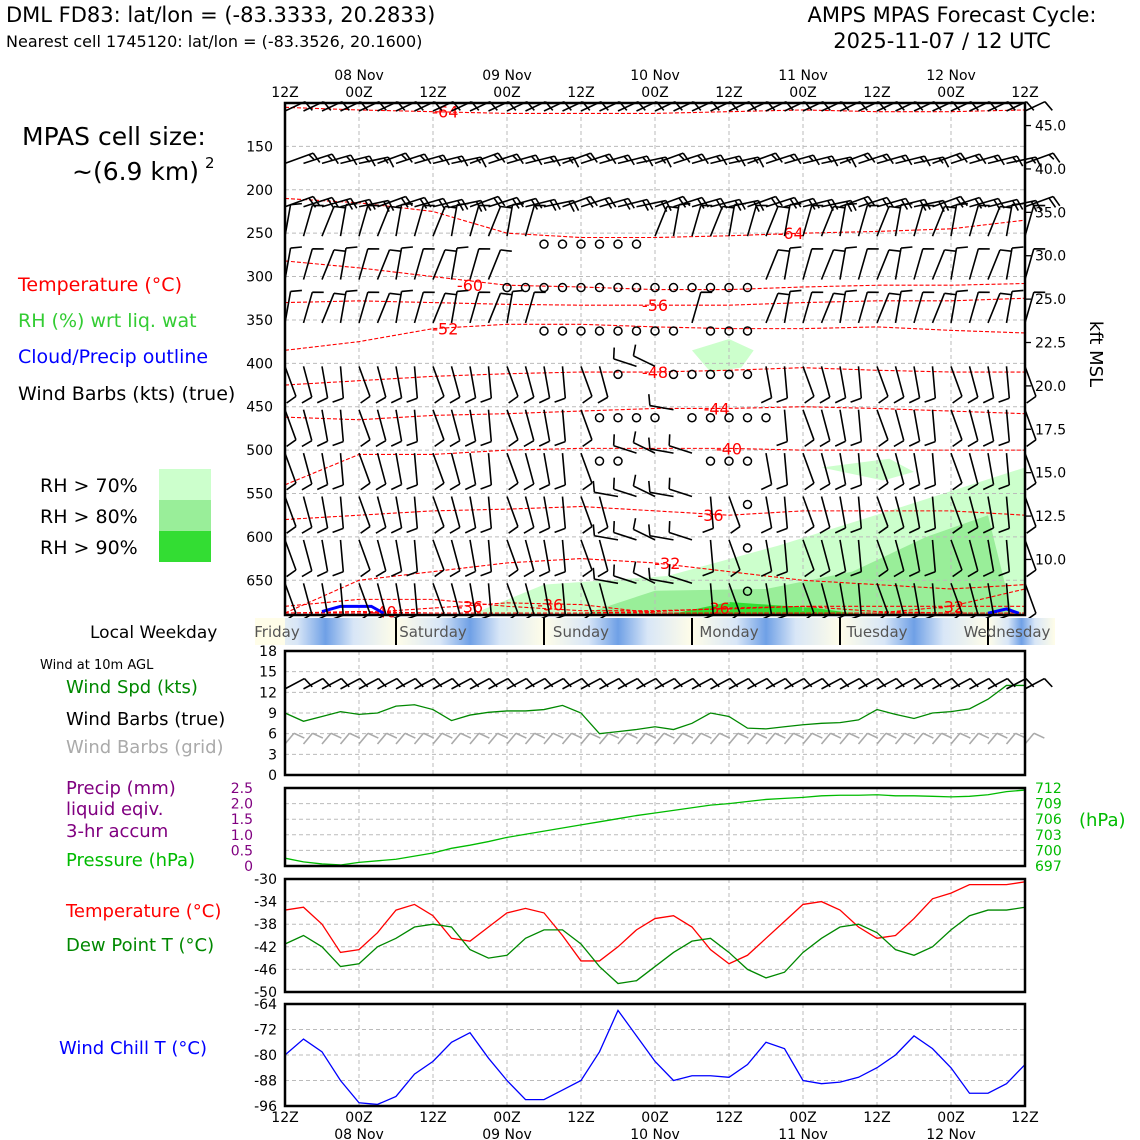 The width and height of the screenshot is (1140, 1140). I want to click on contour-label: -40, so click(729, 448).